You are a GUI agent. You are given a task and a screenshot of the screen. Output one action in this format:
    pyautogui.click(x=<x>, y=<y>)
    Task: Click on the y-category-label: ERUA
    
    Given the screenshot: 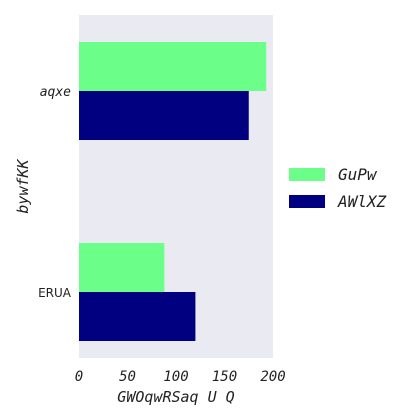 What is the action you would take?
    pyautogui.click(x=55, y=293)
    